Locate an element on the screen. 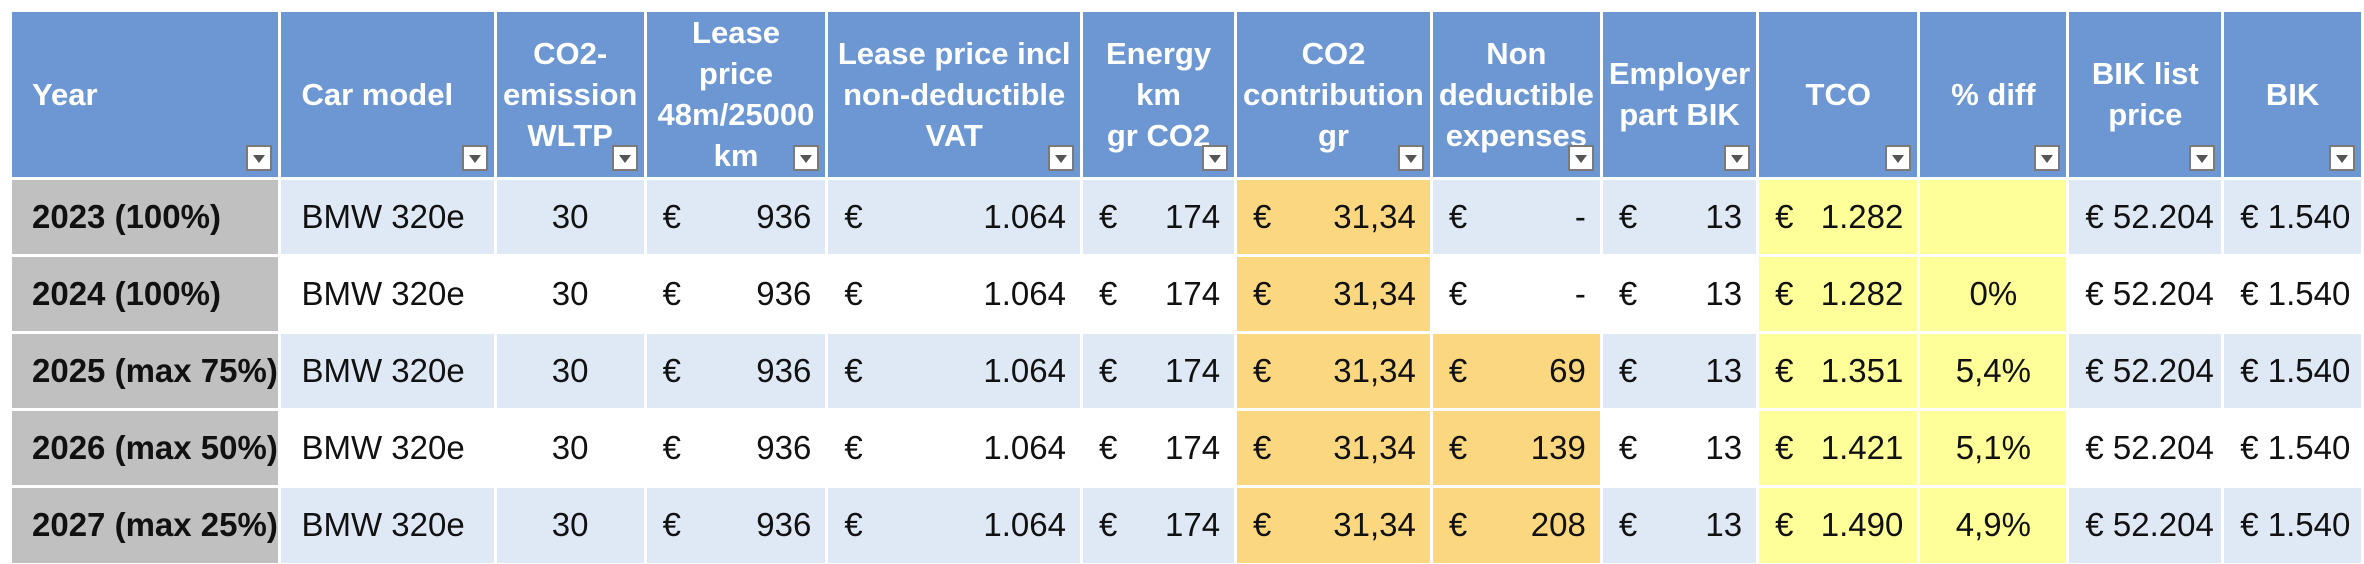  cell-nondeduct: €208 is located at coordinates (1517, 523).